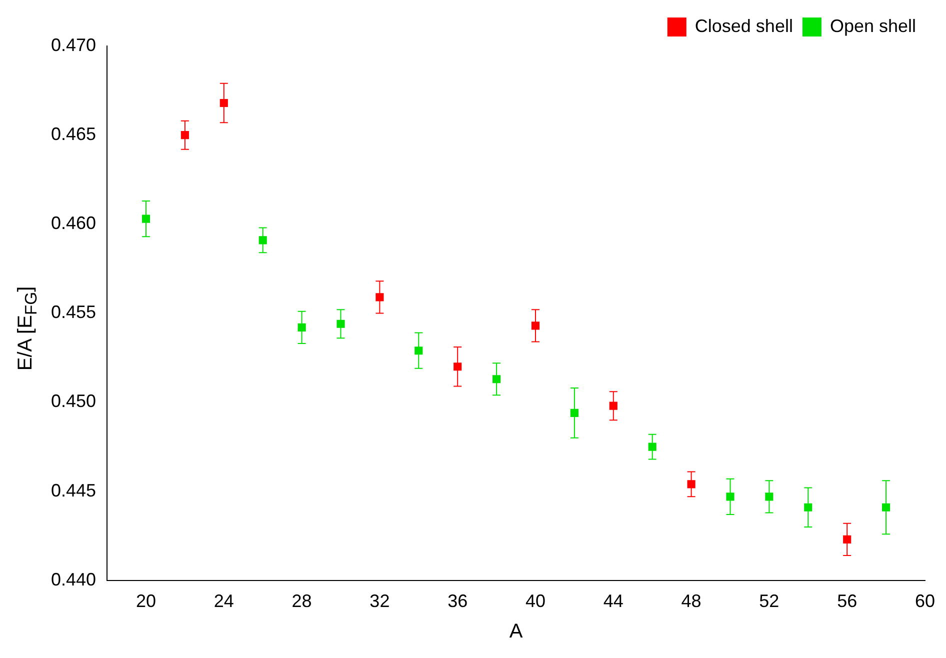 The width and height of the screenshot is (946, 658). I want to click on y-tick-label: 0.470, so click(73, 44).